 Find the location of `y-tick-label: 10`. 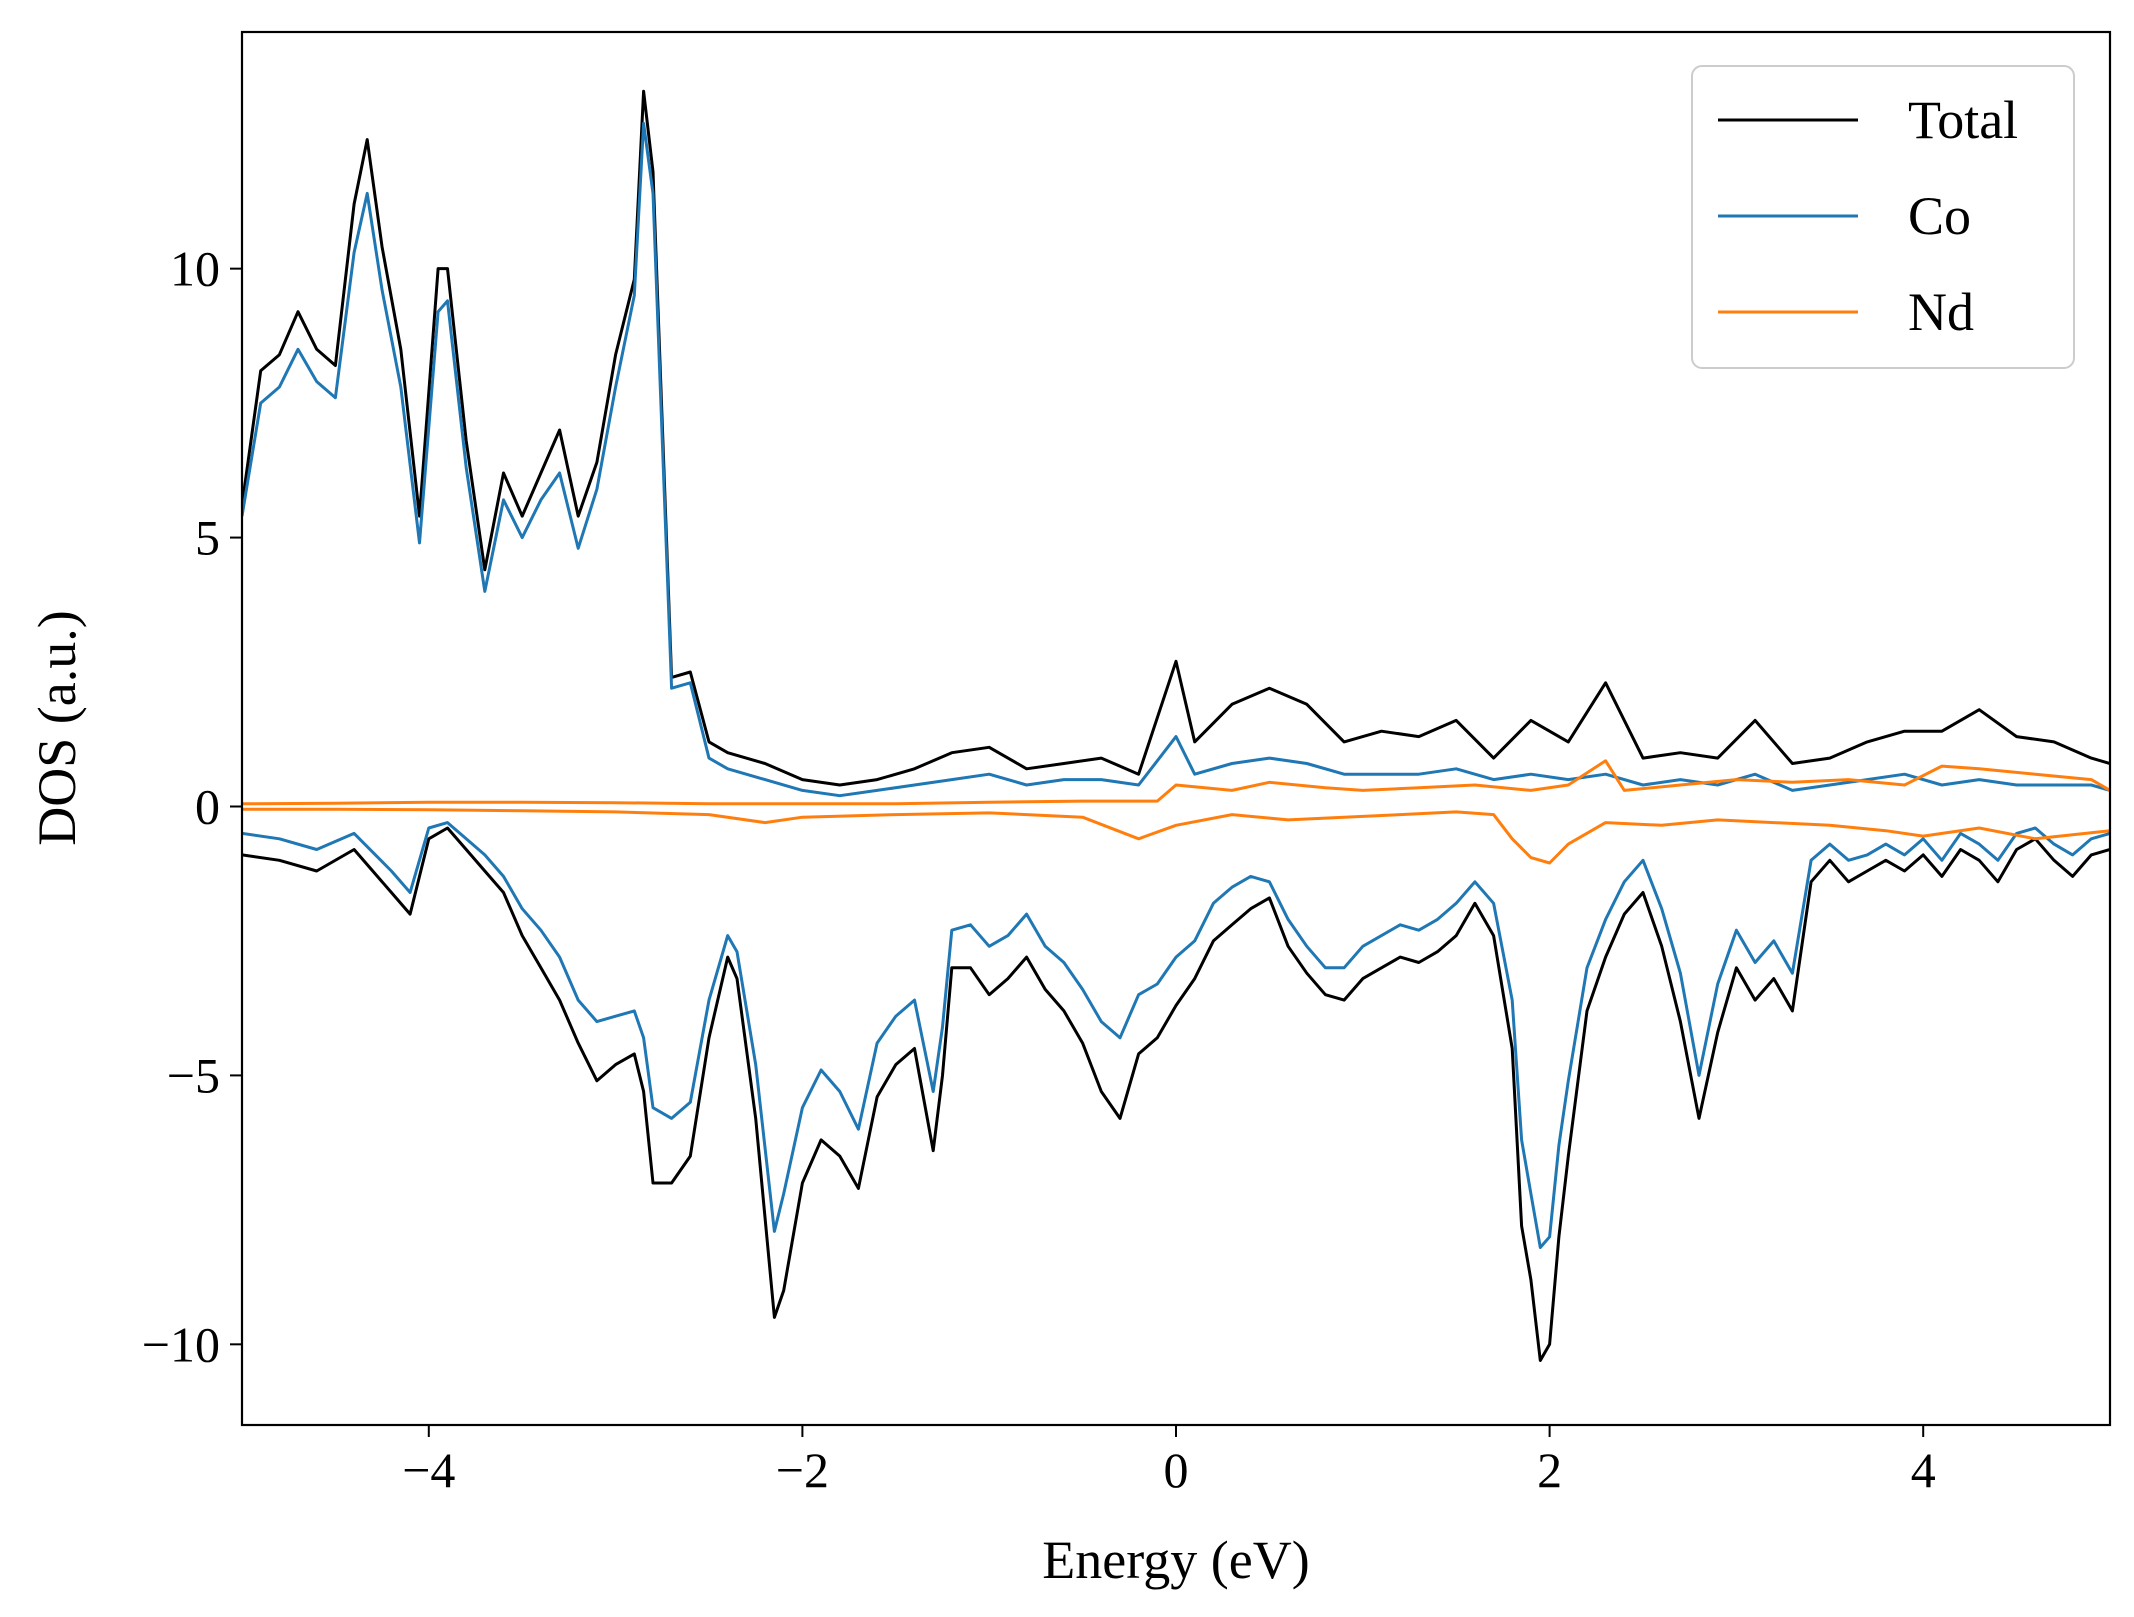

y-tick-label: 10 is located at coordinates (195, 269).